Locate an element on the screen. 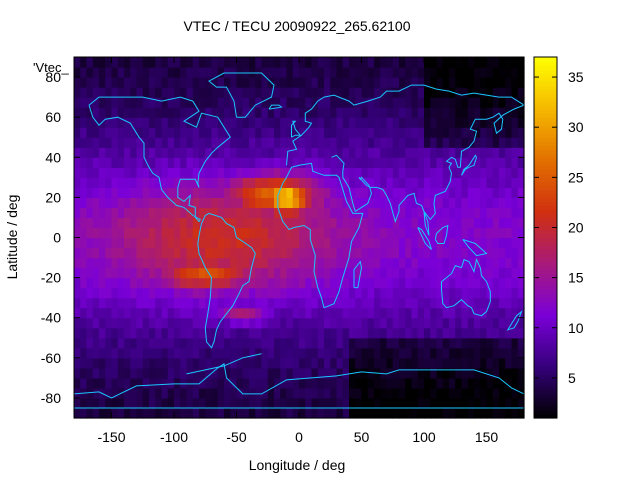 Image resolution: width=640 pixels, height=480 pixels. x-axis-label: Longitude / deg is located at coordinates (297, 465).